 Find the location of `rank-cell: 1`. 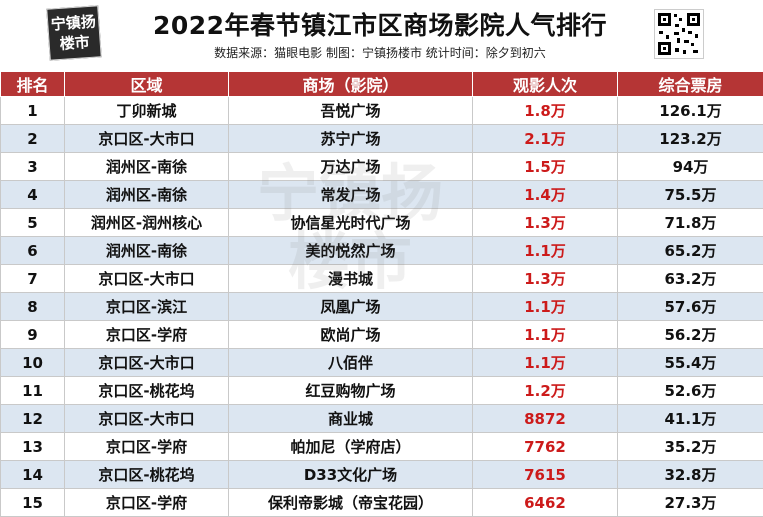

rank-cell: 1 is located at coordinates (32, 110).